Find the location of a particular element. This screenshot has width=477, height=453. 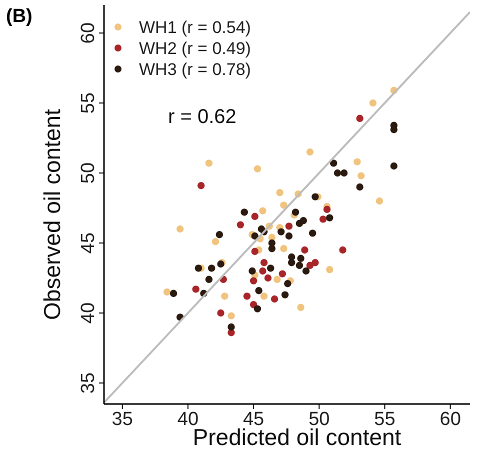

y-tick-label: 55 is located at coordinates (88, 103).